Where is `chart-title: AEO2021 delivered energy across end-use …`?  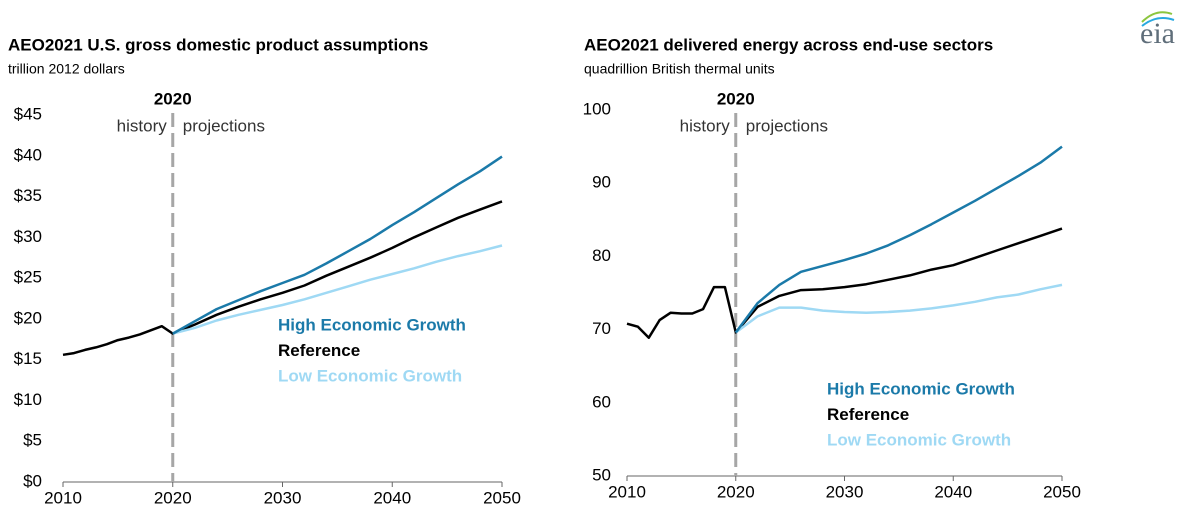
chart-title: AEO2021 delivered energy across end-use … is located at coordinates (788, 44).